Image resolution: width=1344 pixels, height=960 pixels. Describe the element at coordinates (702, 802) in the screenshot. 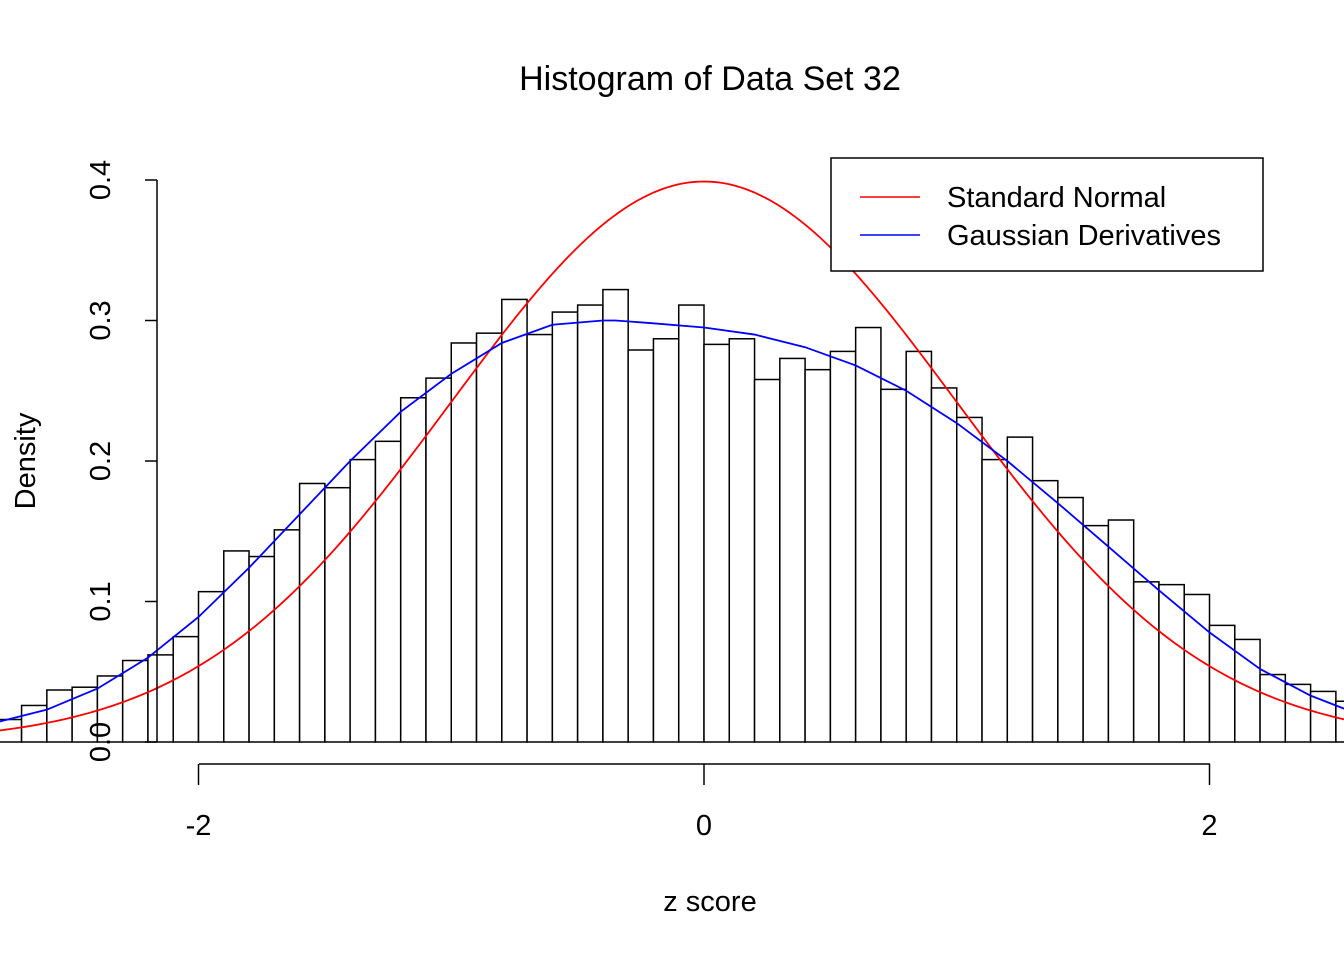

I see `x-axis: -4-2024` at that location.